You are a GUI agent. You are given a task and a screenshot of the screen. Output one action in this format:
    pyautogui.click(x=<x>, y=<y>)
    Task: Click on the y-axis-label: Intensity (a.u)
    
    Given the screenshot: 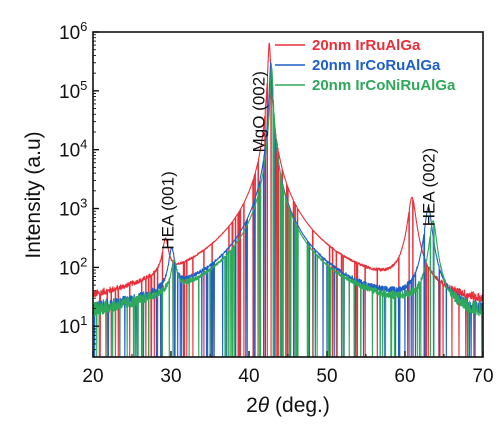 What is the action you would take?
    pyautogui.click(x=33, y=194)
    